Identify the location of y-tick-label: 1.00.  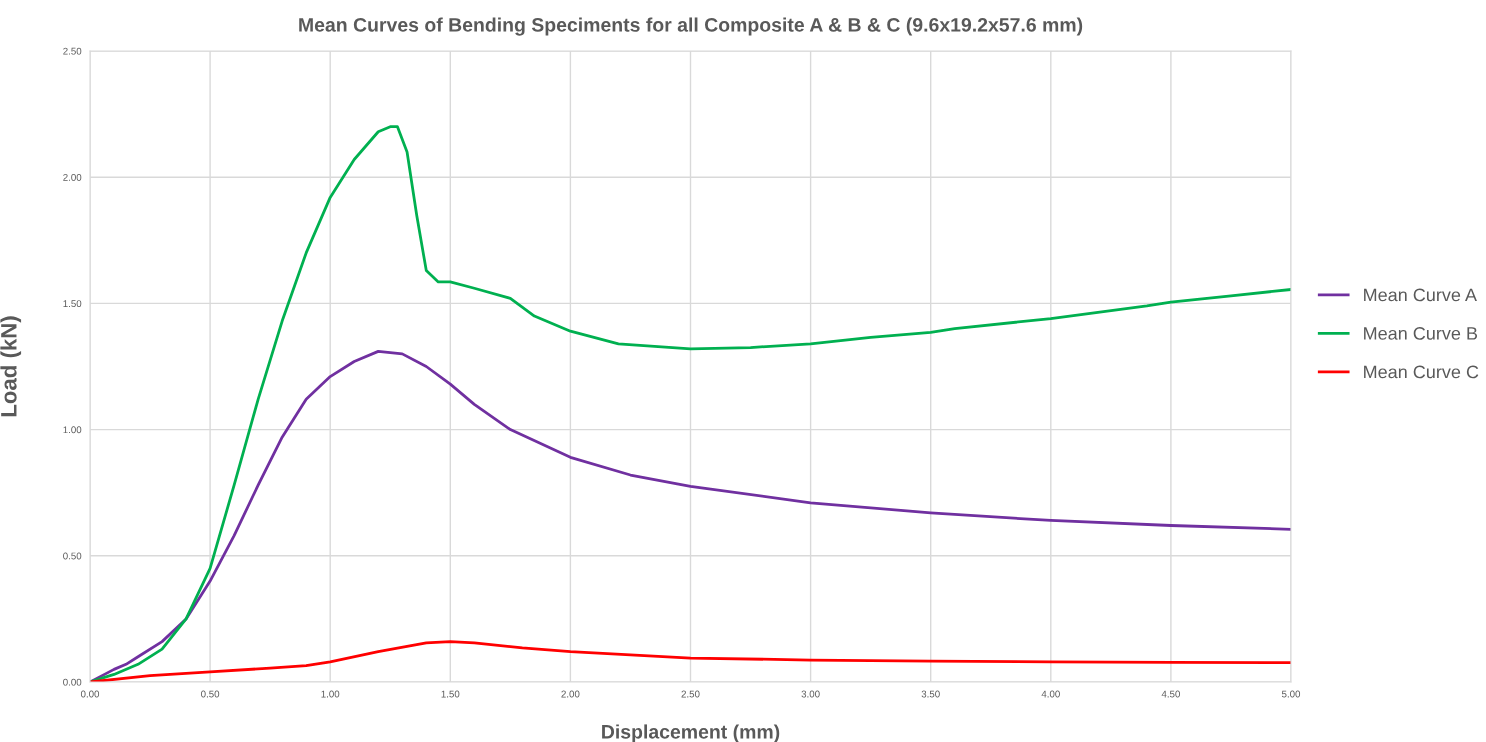
(72, 430).